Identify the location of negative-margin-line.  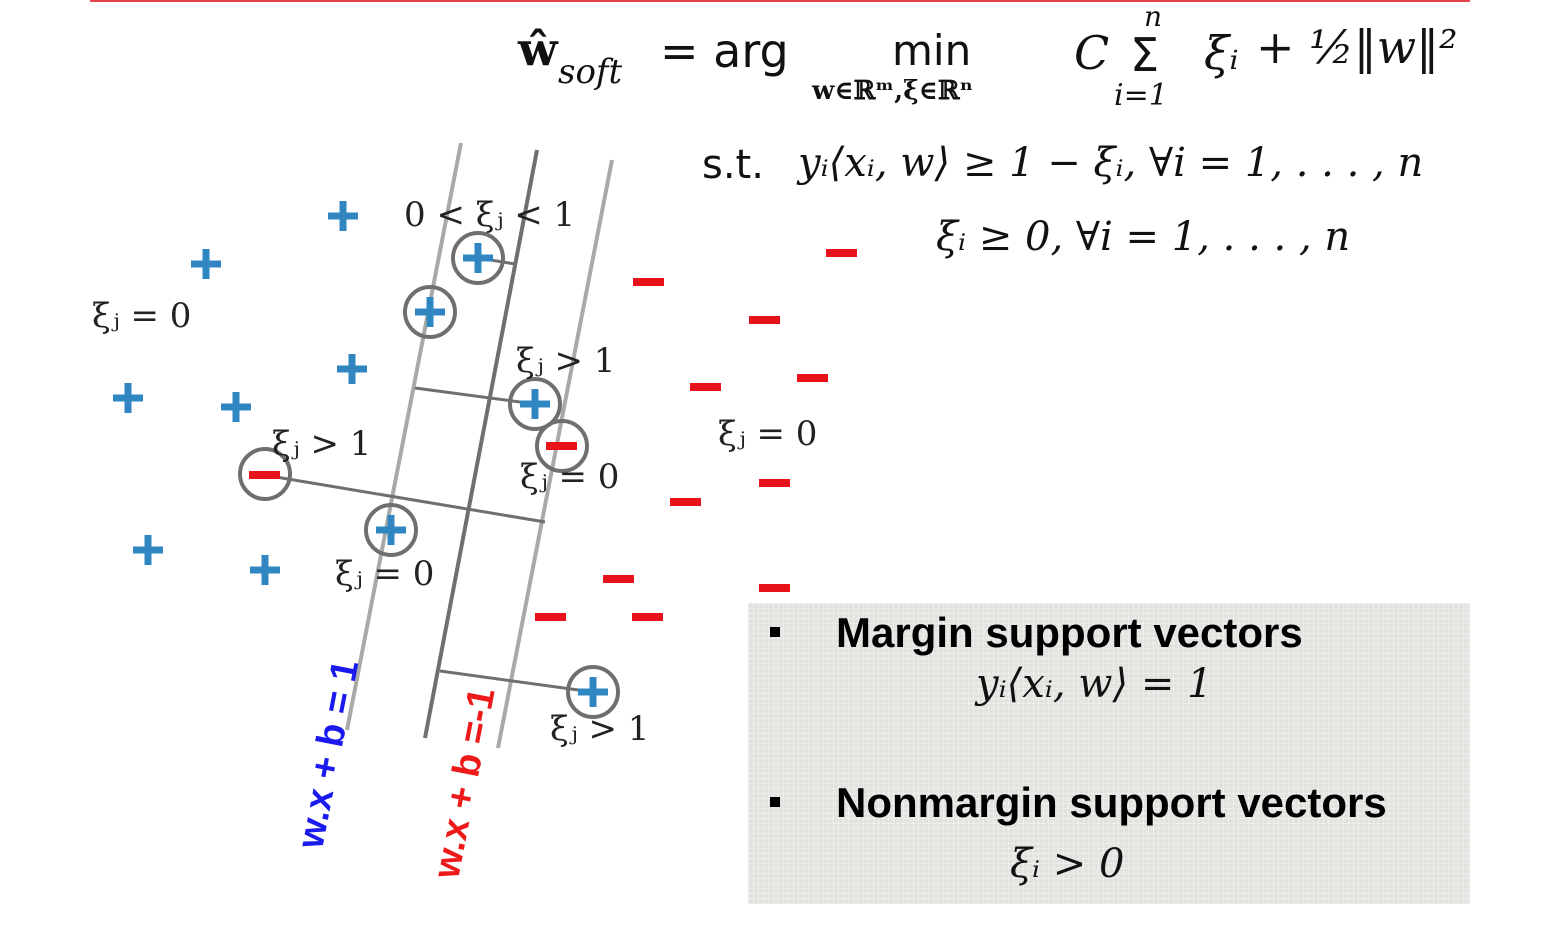
(555, 454).